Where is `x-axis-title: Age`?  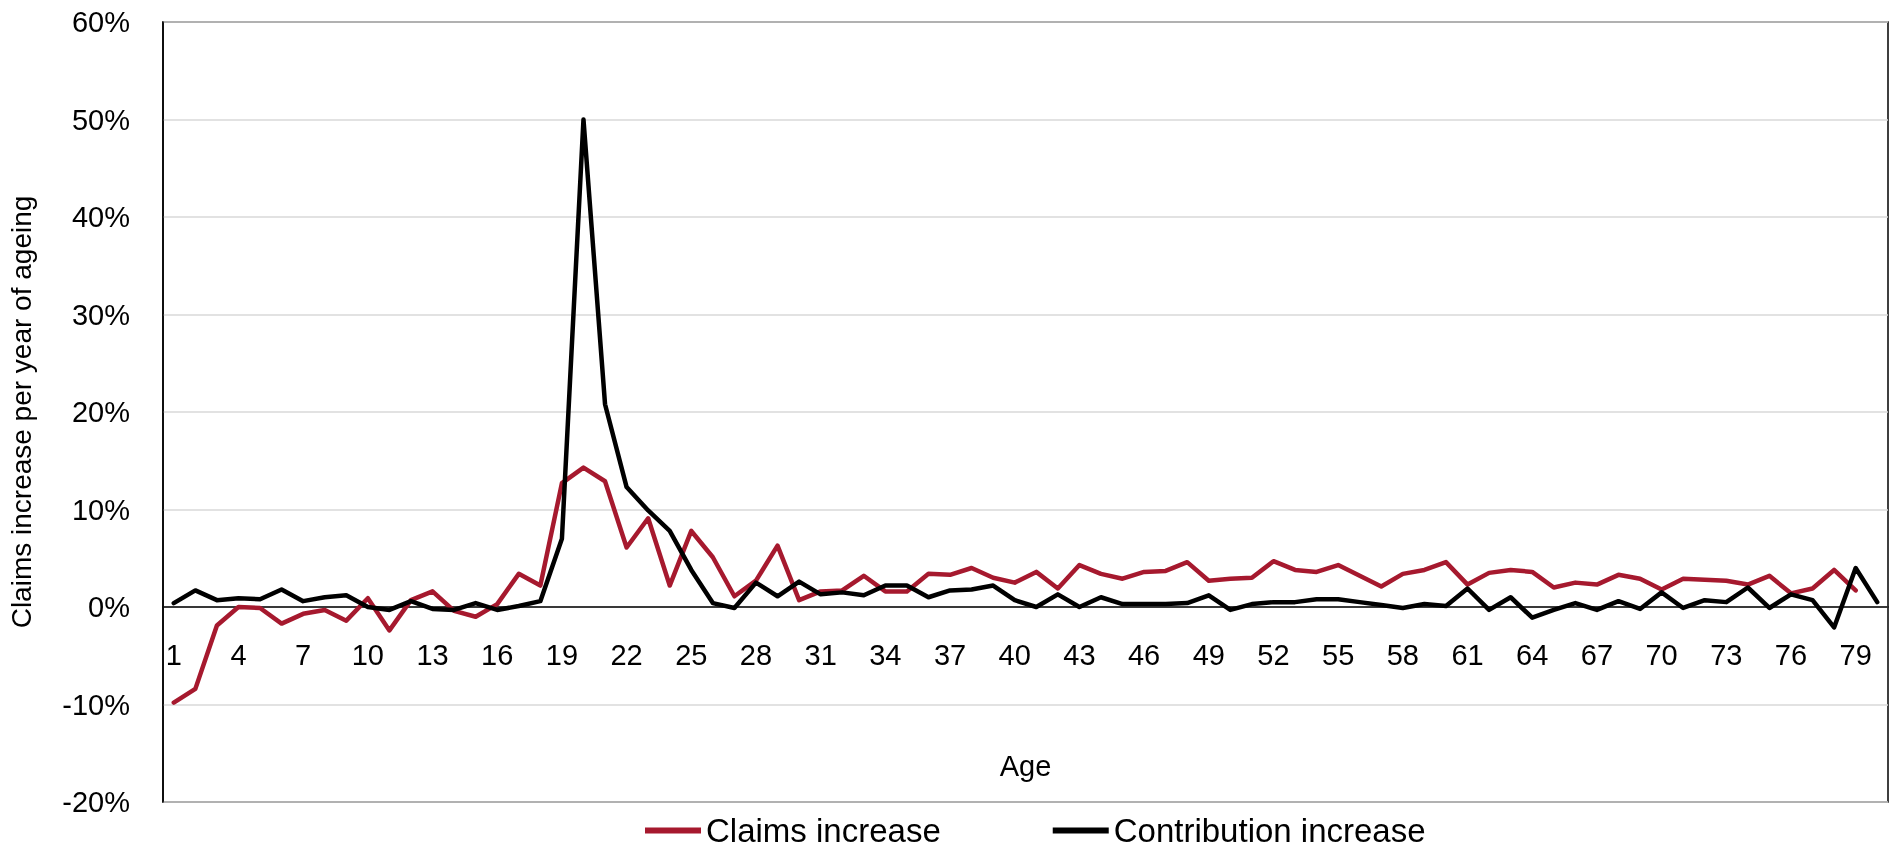 x-axis-title: Age is located at coordinates (1025, 765).